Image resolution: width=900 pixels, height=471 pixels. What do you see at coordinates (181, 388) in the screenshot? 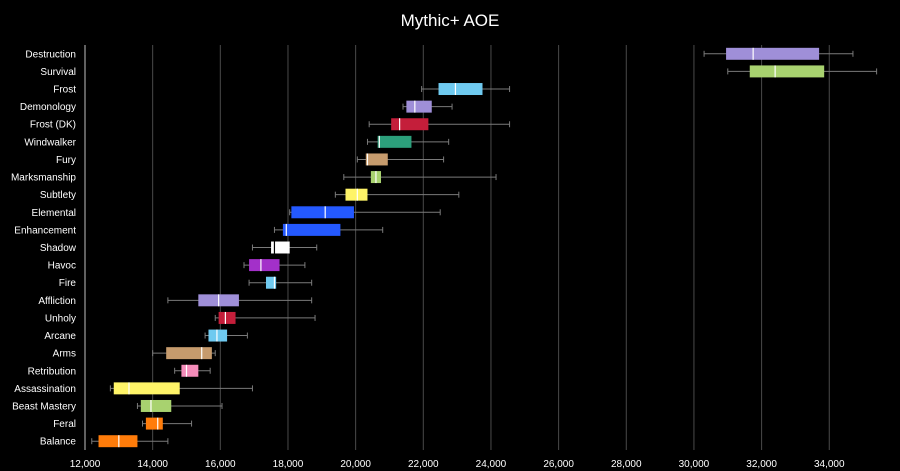
I see `box-assassination` at bounding box center [181, 388].